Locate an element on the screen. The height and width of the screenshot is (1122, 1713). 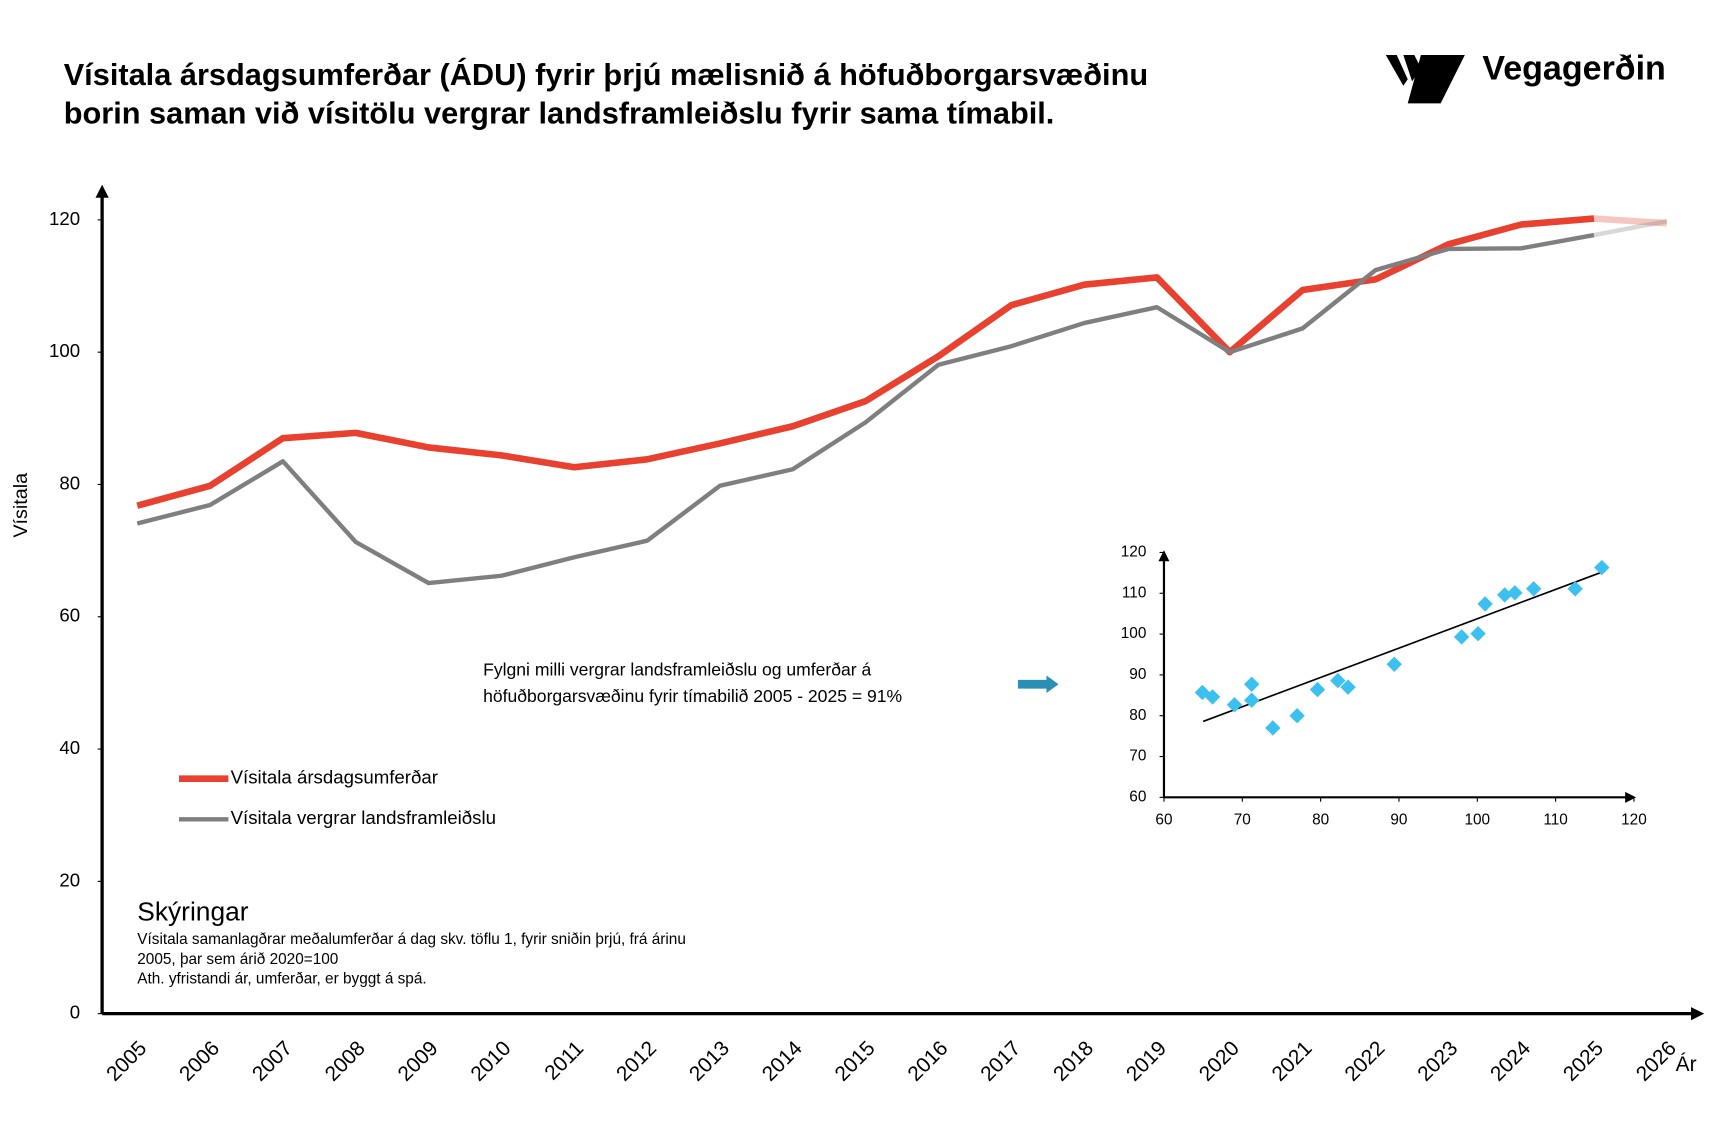
x-tick-label: 2026 is located at coordinates (1656, 1061).